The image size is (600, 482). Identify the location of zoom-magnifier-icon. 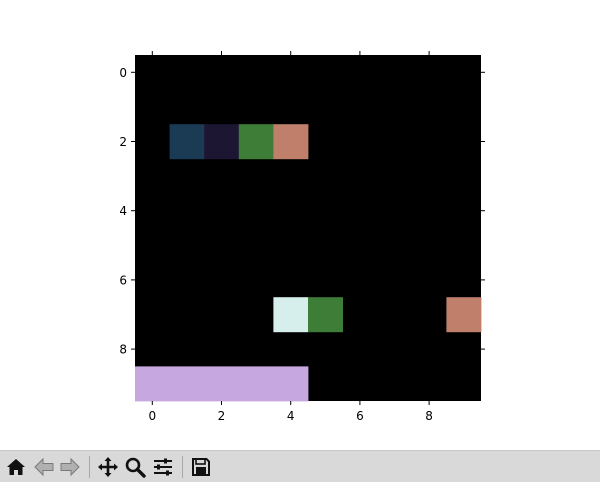
(135, 467).